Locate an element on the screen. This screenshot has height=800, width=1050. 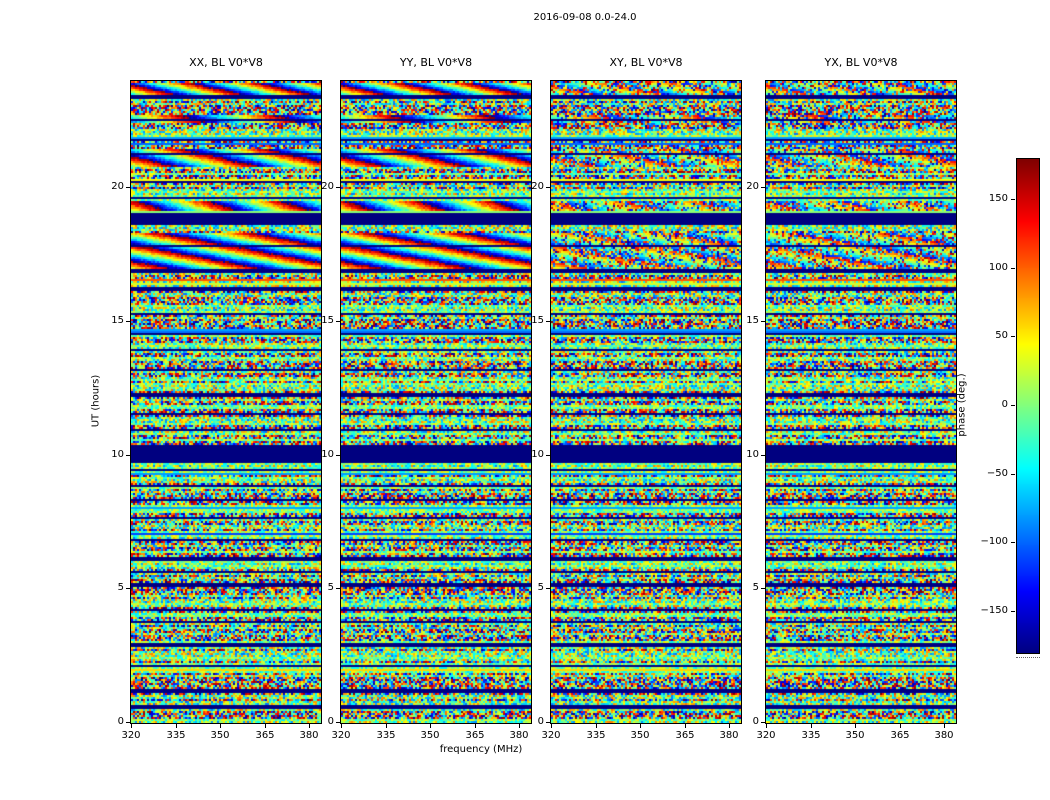
panel-title-xy: XY, BL V0*V8 is located at coordinates (646, 62).